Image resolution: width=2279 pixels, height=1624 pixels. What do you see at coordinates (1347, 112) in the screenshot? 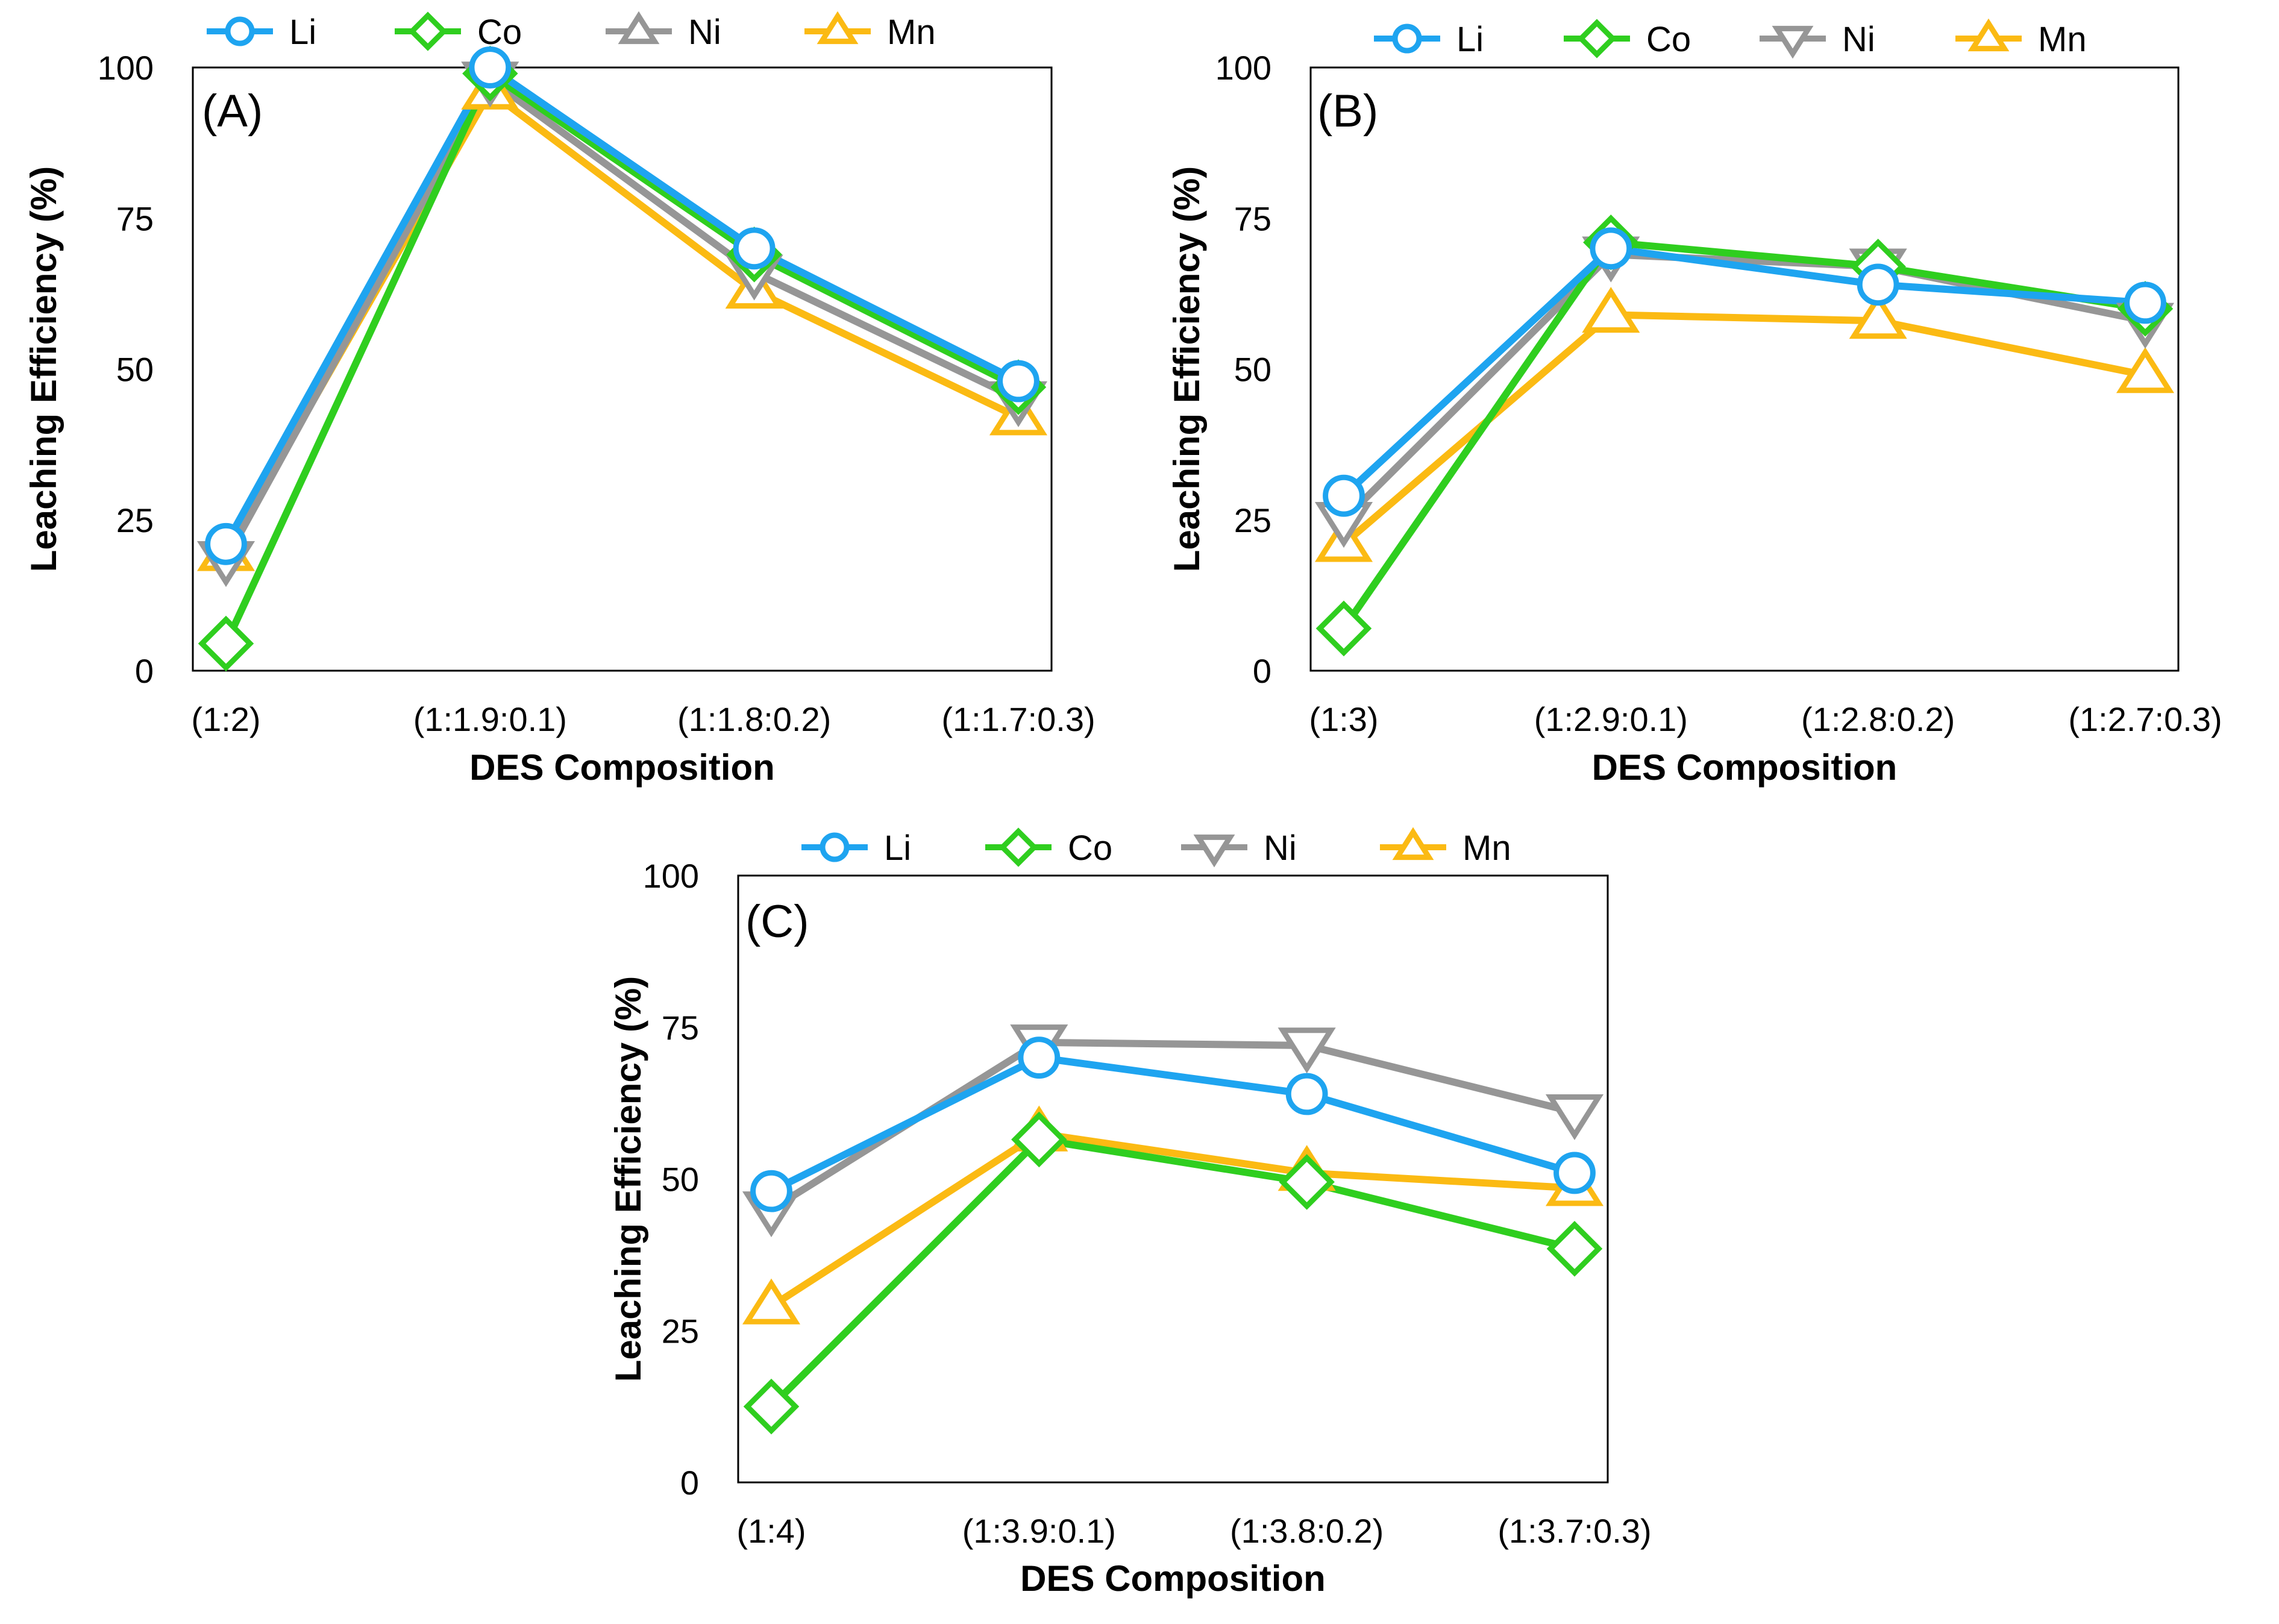
I see `panel-label: (B)` at bounding box center [1347, 112].